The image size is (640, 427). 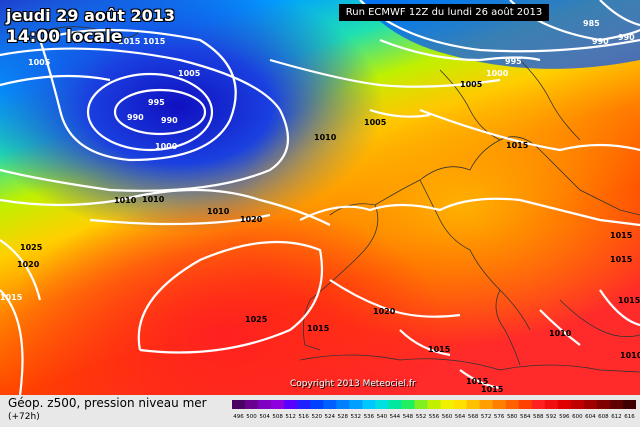 I want to click on copyright: Copyright 2013 Meteociel.fr, so click(x=353, y=384).